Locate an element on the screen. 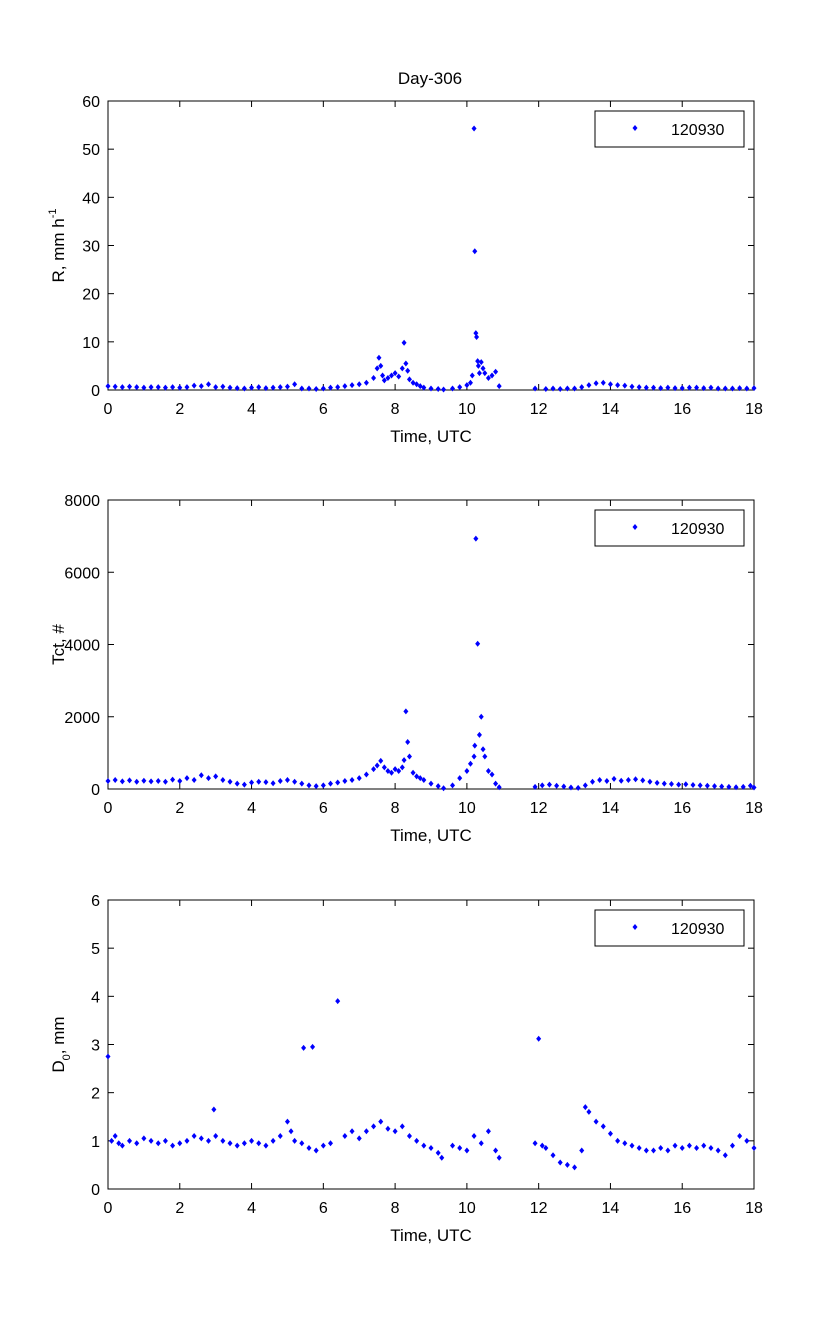 Image resolution: width=833 pixels, height=1334 pixels. x-tick-label: 10 is located at coordinates (467, 808).